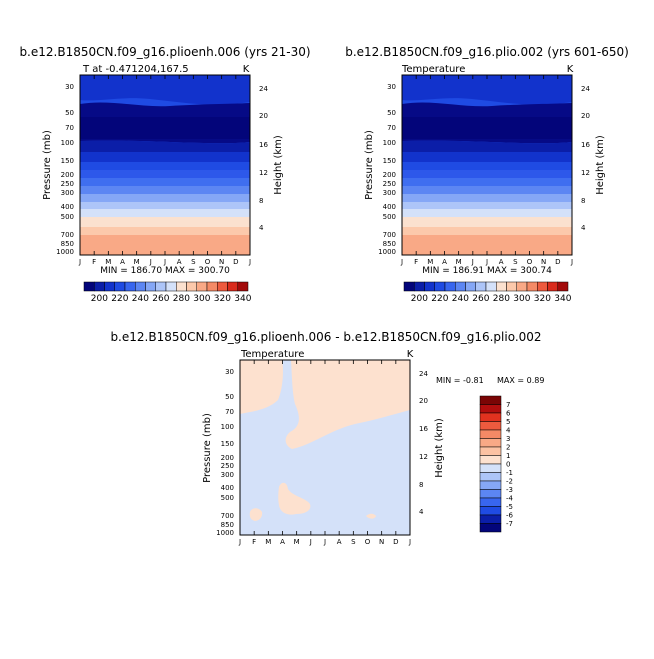  What do you see at coordinates (389, 207) in the screenshot?
I see `panel-2-p-tick: 400` at bounding box center [389, 207].